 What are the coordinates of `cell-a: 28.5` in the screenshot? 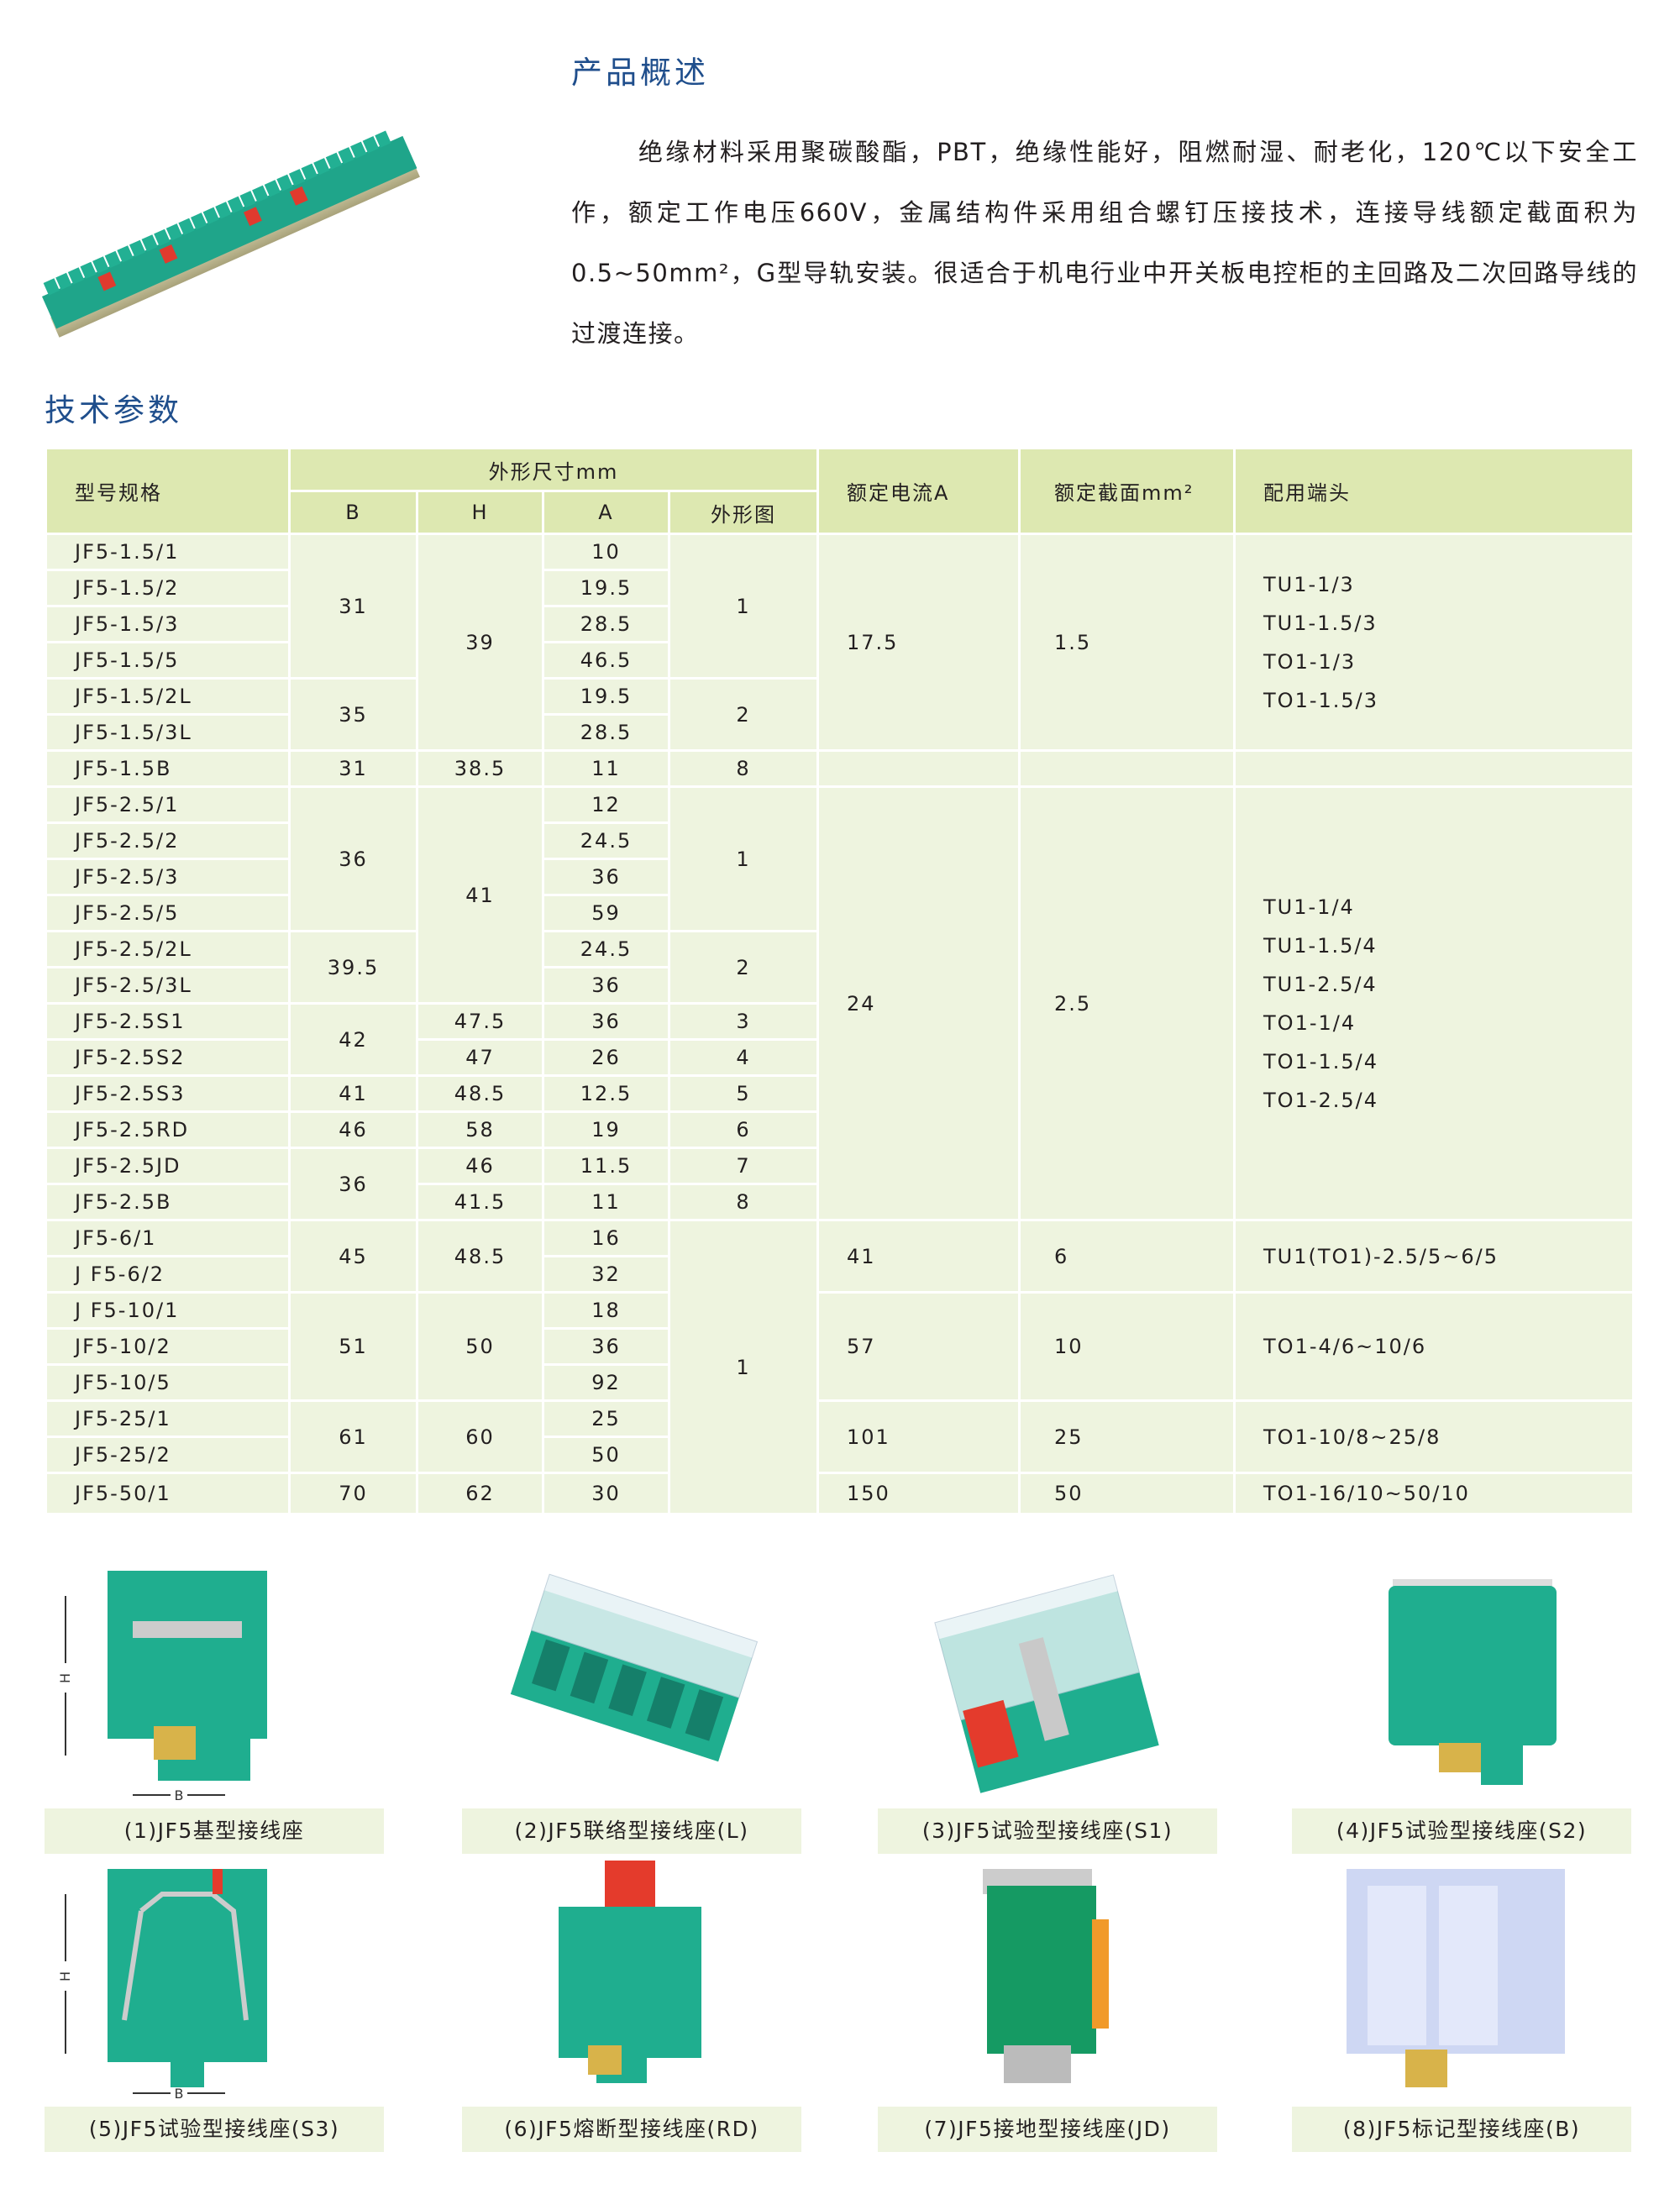 It's located at (606, 624).